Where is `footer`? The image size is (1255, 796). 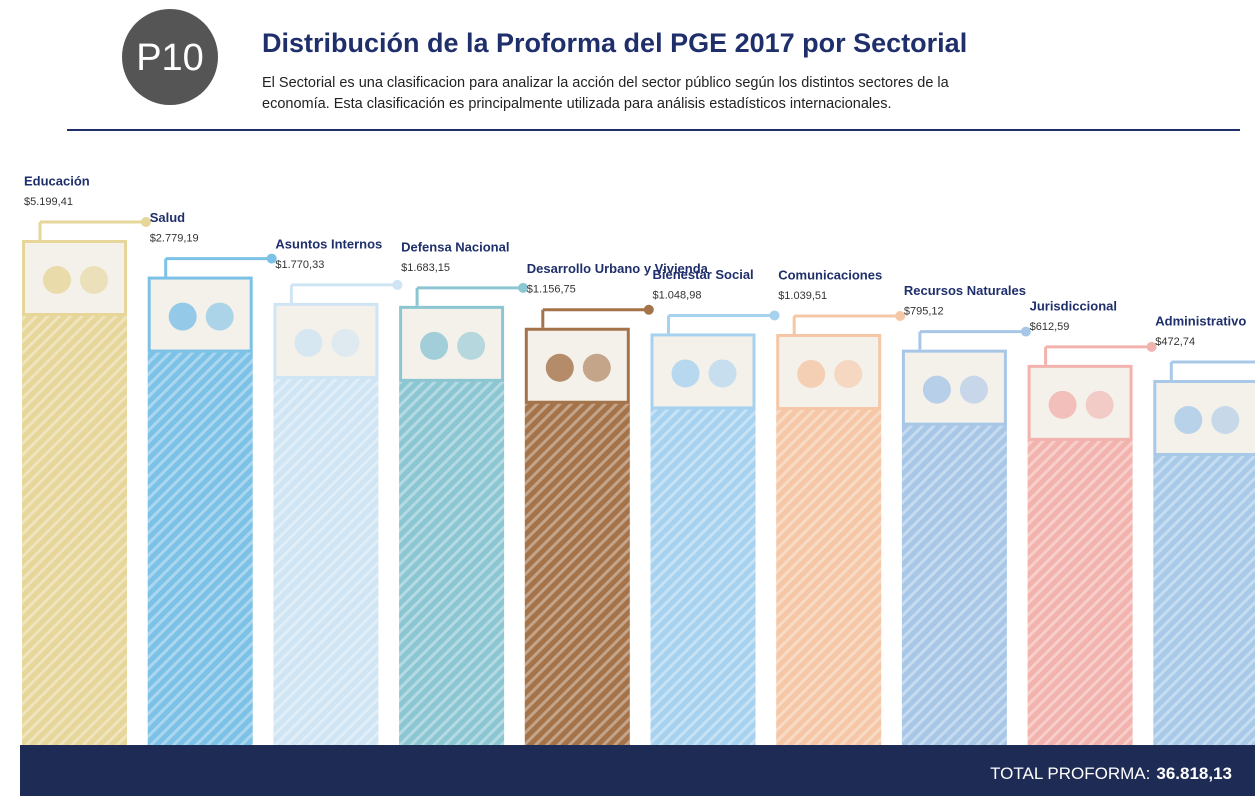
footer is located at coordinates (637, 770).